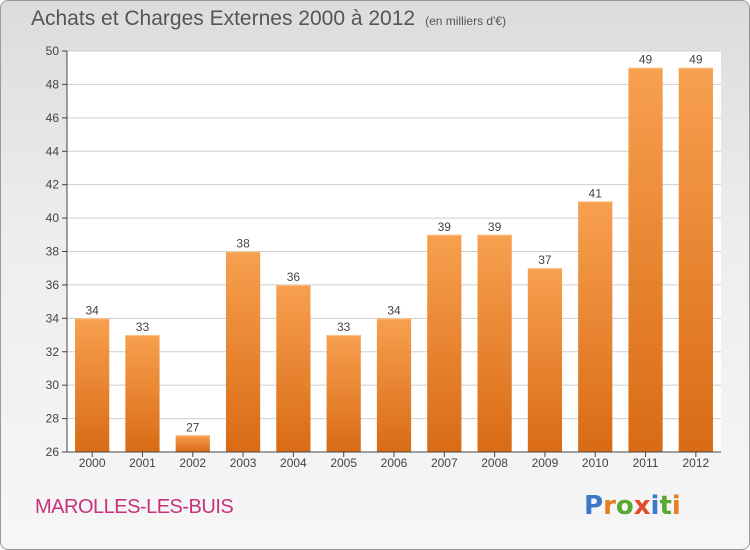  Describe the element at coordinates (142, 463) in the screenshot. I see `x-tick-label: 2001` at that location.